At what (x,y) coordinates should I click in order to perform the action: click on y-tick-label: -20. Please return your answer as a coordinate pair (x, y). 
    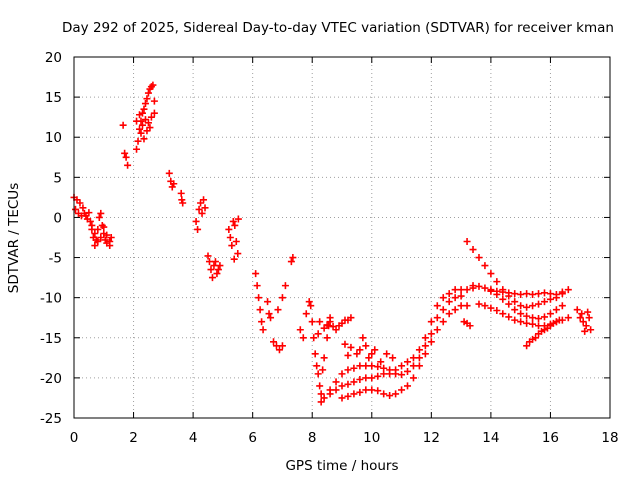
    Looking at the image, I should click on (51, 379).